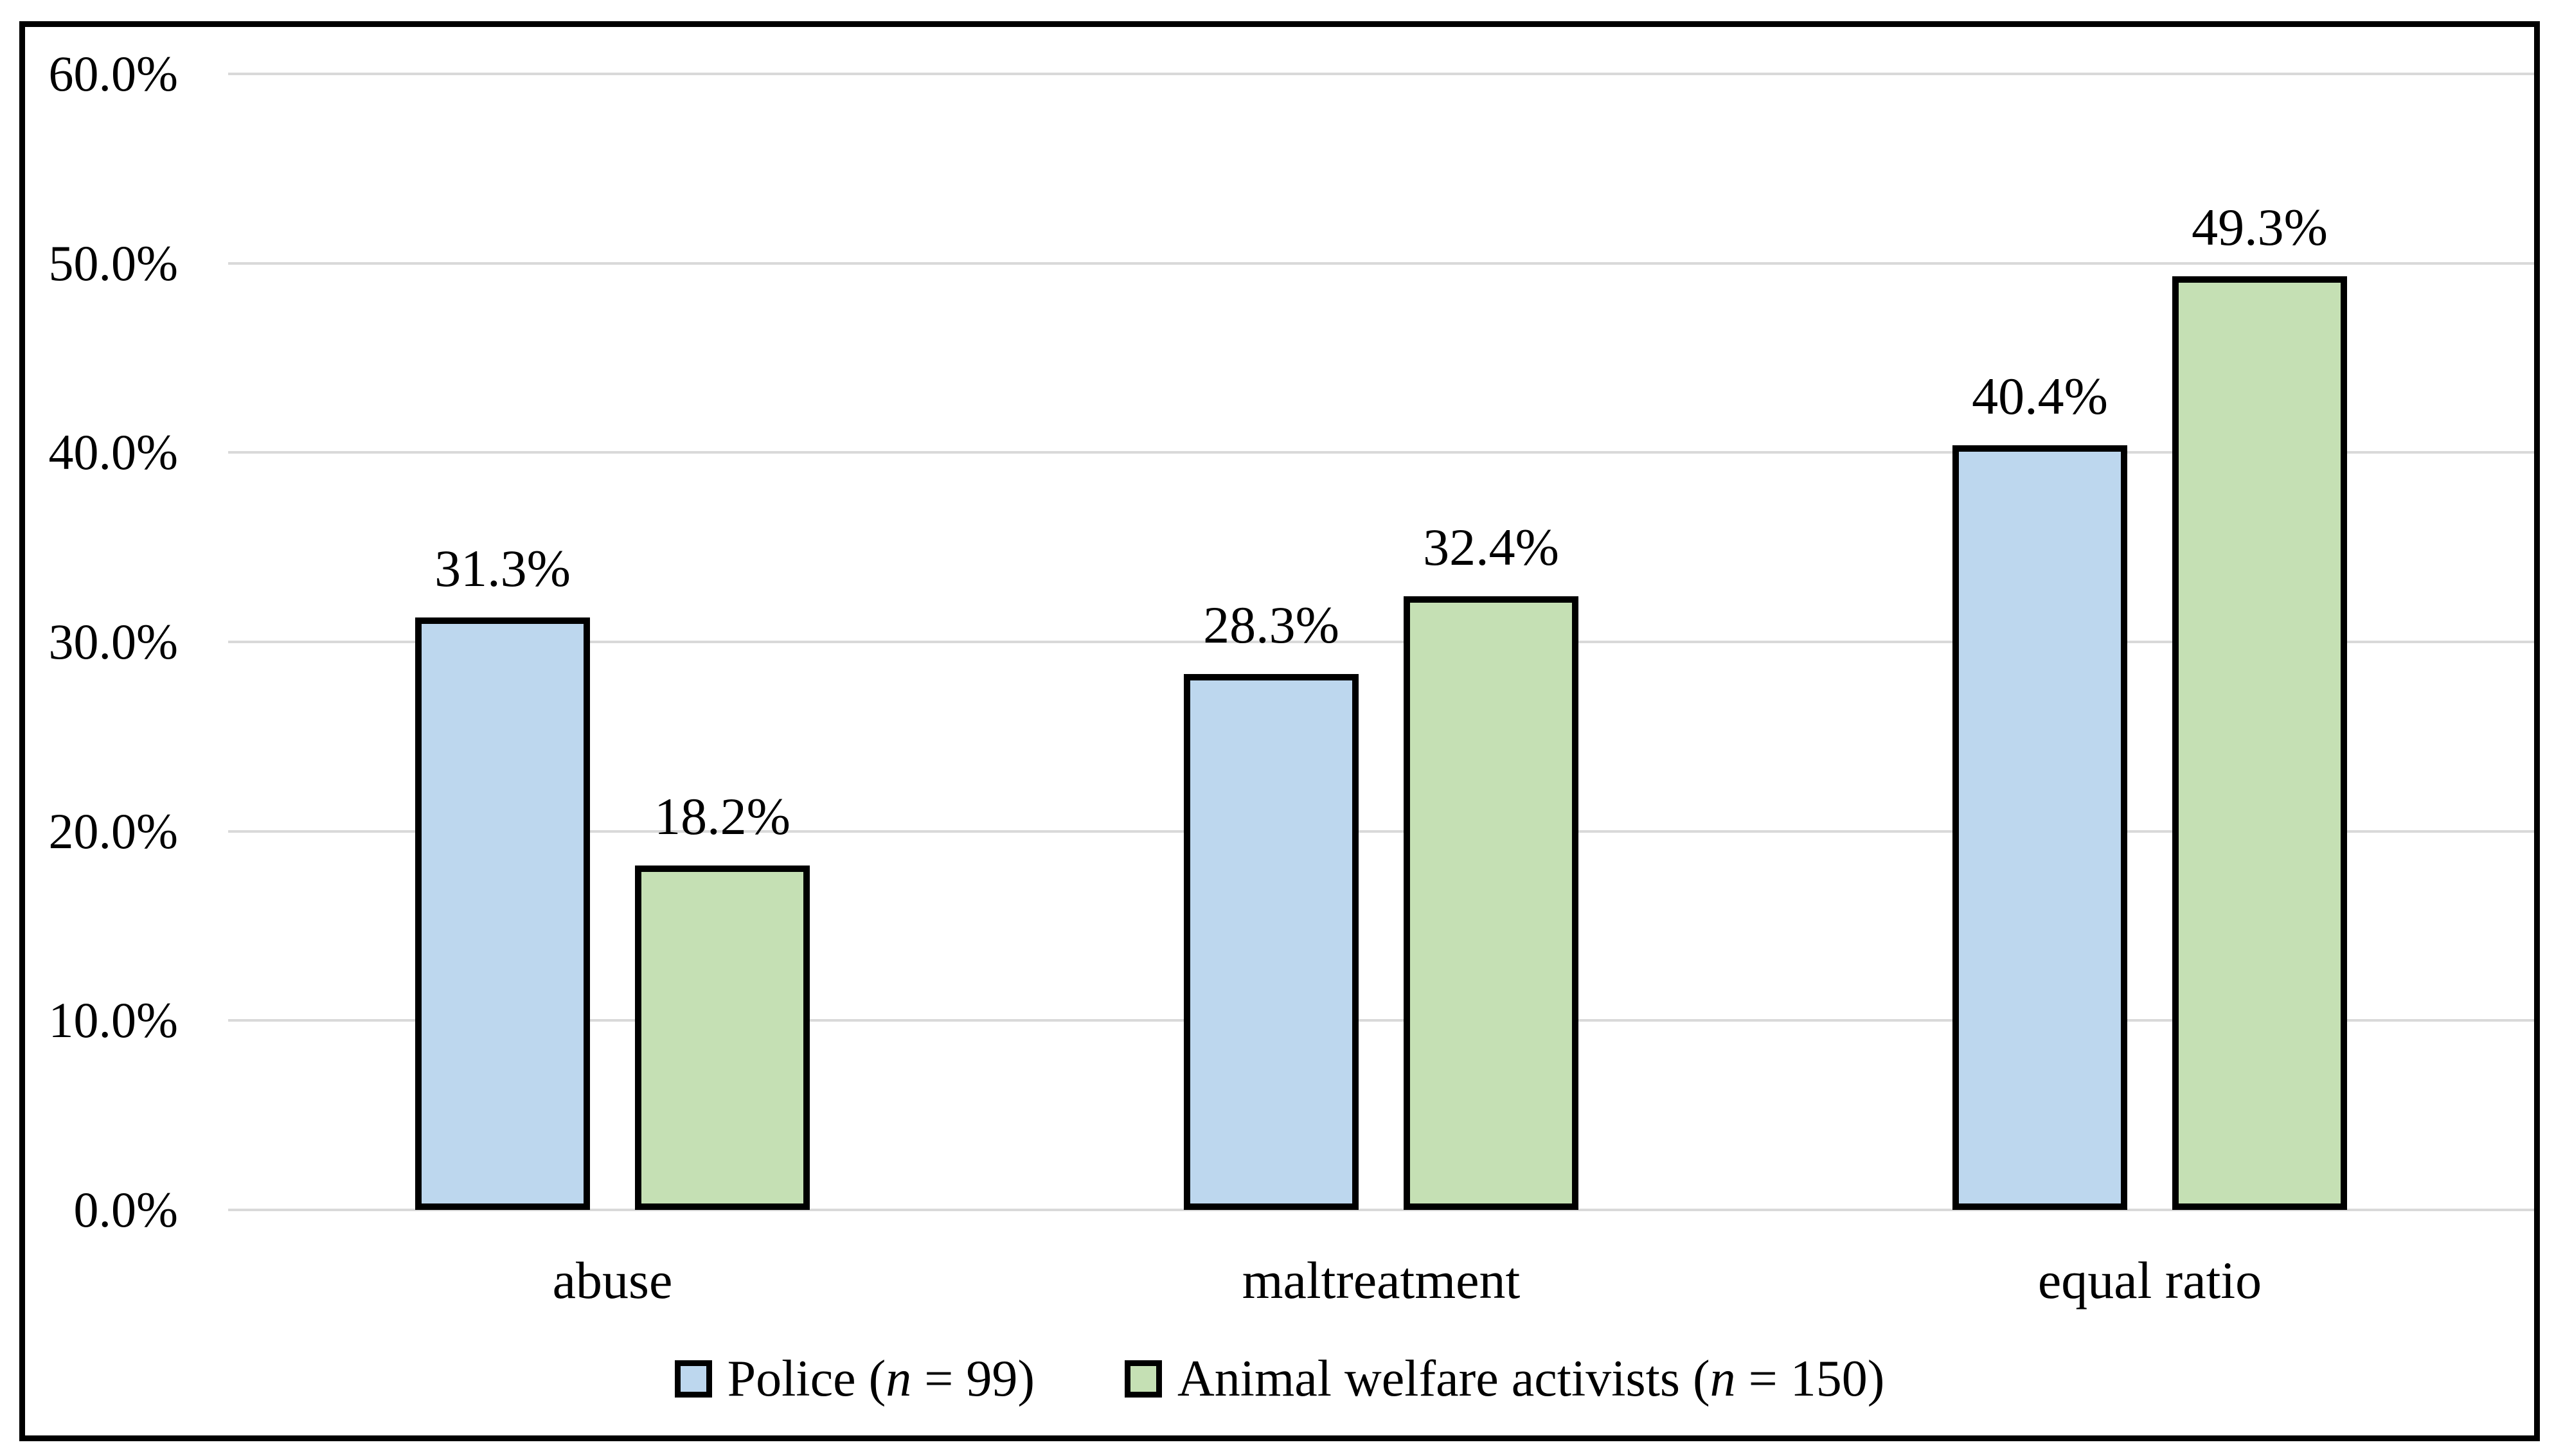 This screenshot has height=1456, width=2563. I want to click on bar-value-label-police-maltreatment: 28.3%, so click(1271, 625).